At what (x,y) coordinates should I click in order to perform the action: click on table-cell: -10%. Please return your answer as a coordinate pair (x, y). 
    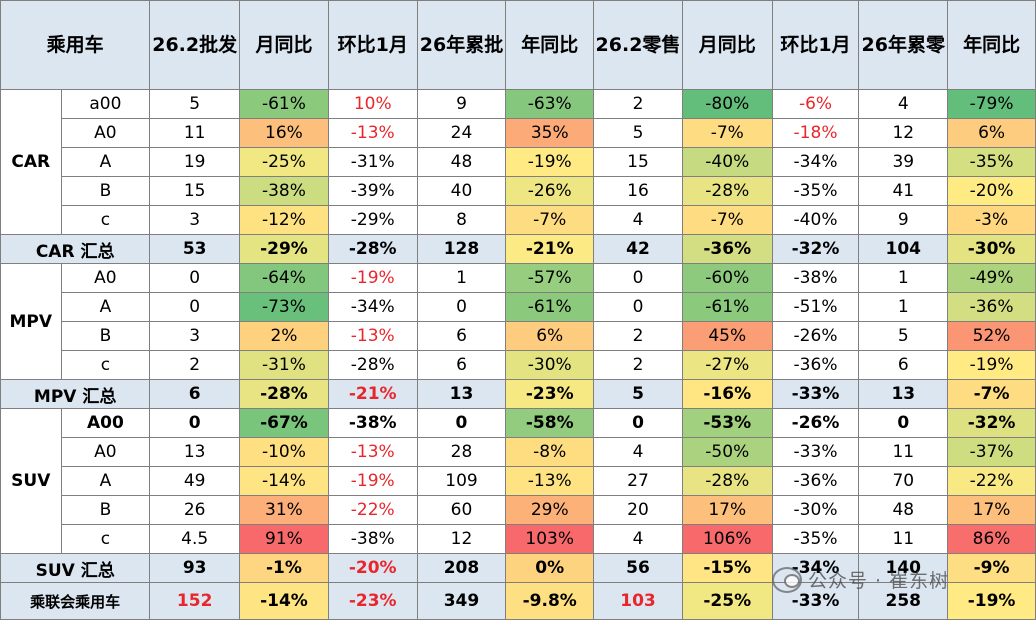
    Looking at the image, I should click on (284, 452).